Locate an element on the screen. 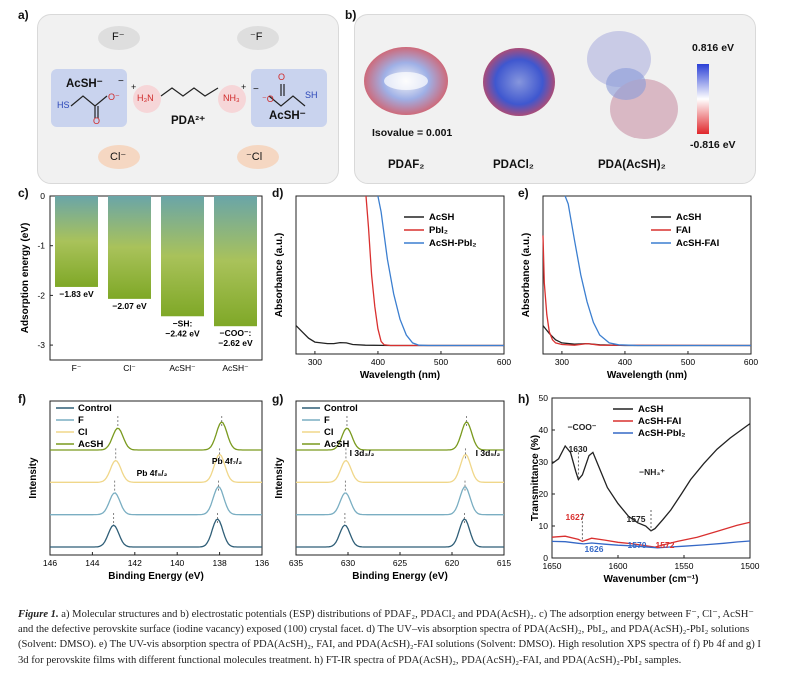  chart-d-frame is located at coordinates (400, 275).